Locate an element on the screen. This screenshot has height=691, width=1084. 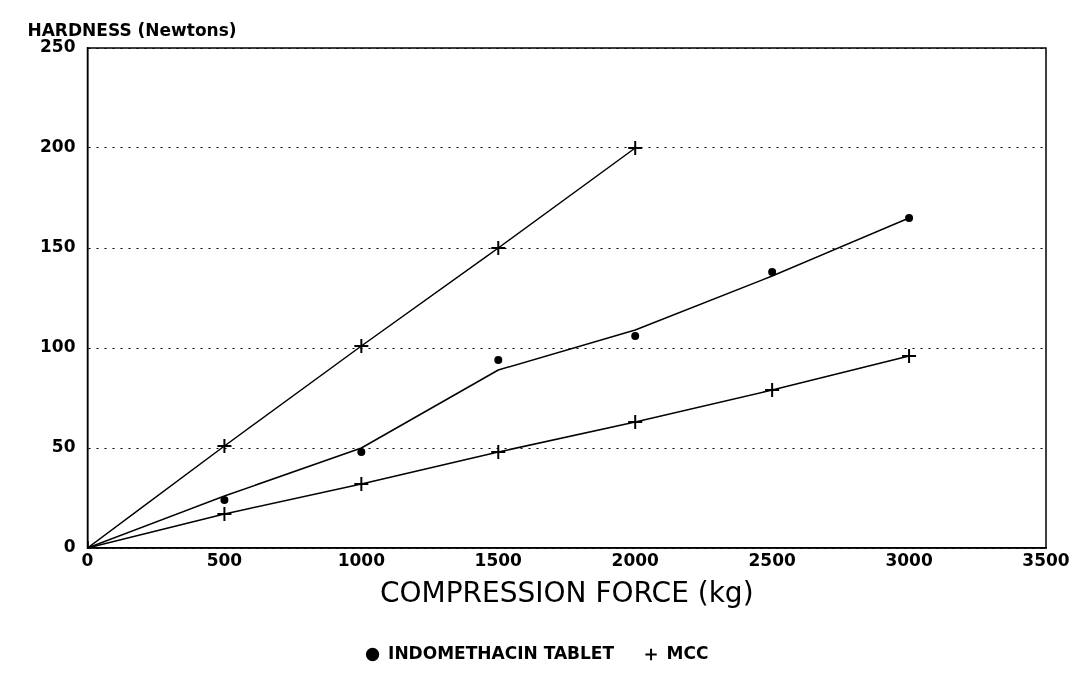
x-tick-label: 0 is located at coordinates (87, 559).